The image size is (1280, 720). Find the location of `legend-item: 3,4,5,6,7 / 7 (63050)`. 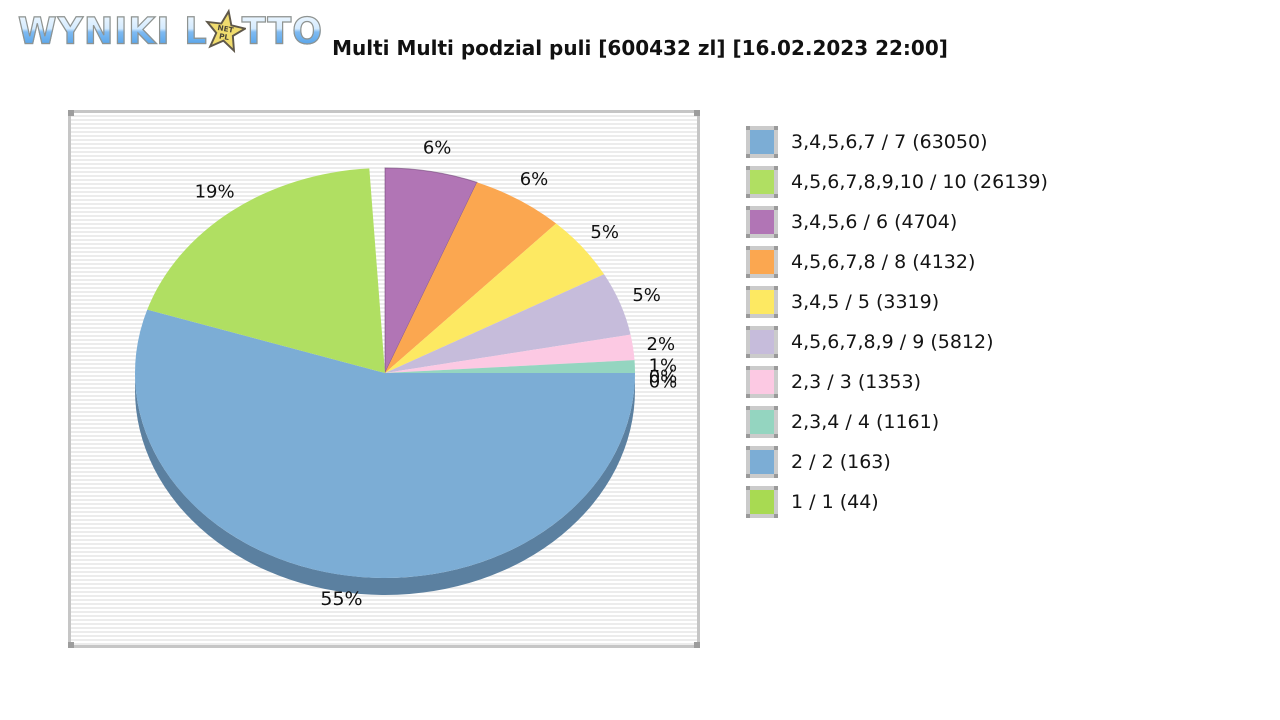

legend-item: 3,4,5,6,7 / 7 (63050) is located at coordinates (897, 142).